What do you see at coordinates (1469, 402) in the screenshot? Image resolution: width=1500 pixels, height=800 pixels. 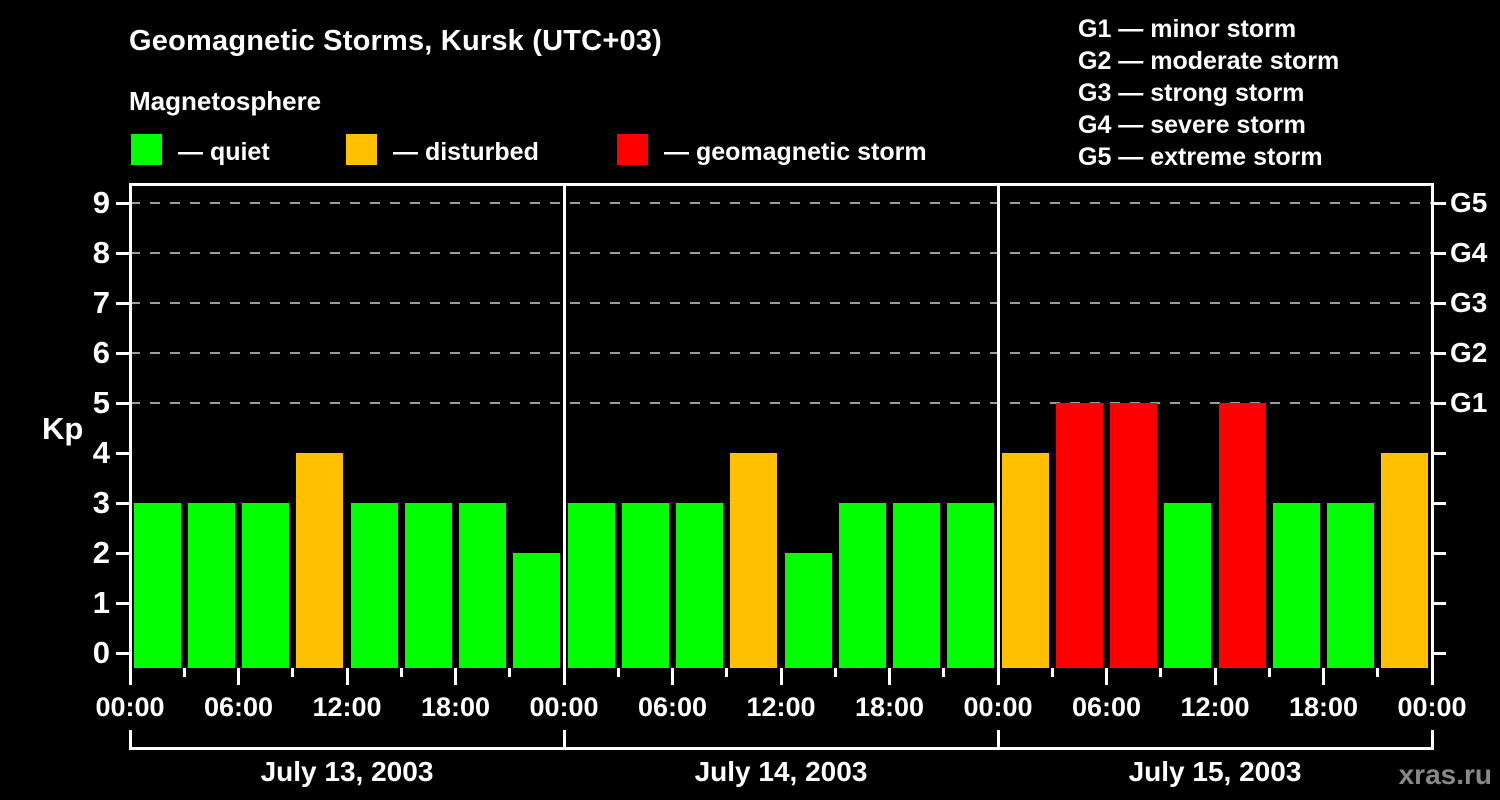 I see `g-scale-label: G1` at bounding box center [1469, 402].